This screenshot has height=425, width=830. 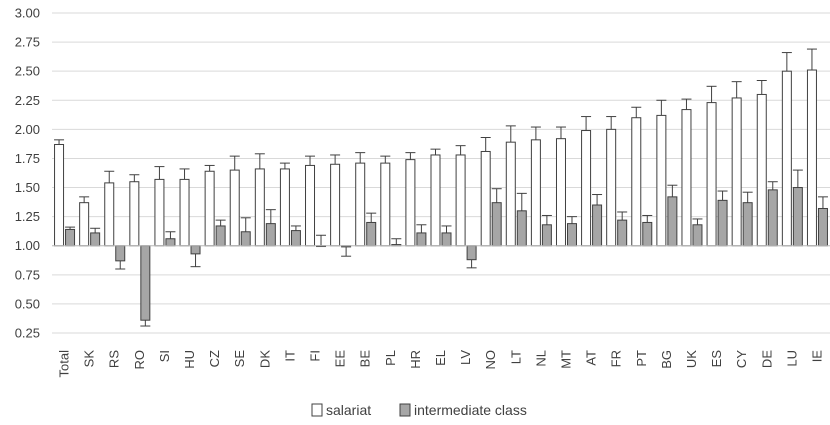 What do you see at coordinates (259, 207) in the screenshot?
I see `bar-salariat-DK` at bounding box center [259, 207].